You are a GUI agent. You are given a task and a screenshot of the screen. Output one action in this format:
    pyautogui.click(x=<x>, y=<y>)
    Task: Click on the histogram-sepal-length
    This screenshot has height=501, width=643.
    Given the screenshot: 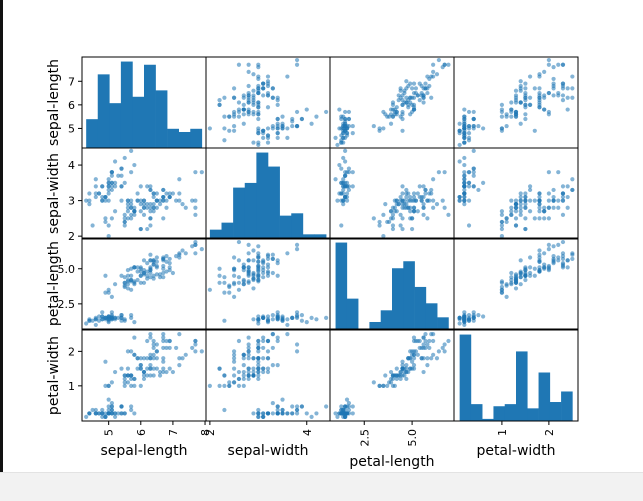 What is the action you would take?
    pyautogui.click(x=144, y=102)
    